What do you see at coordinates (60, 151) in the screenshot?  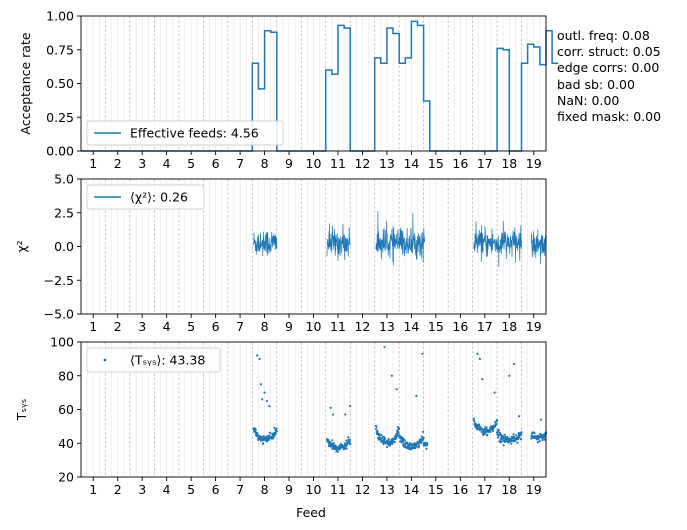 I see `y-tick-label: 0.00` at bounding box center [60, 151].